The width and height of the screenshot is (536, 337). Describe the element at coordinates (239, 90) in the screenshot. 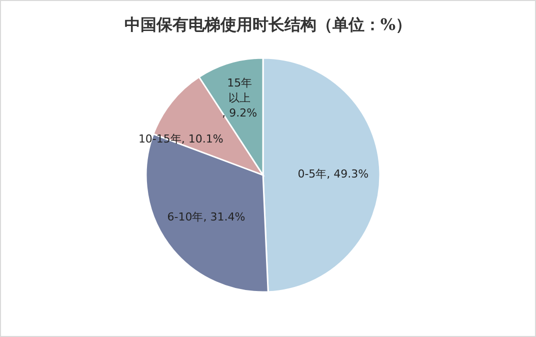

I see `slice-label: 15年以上` at that location.